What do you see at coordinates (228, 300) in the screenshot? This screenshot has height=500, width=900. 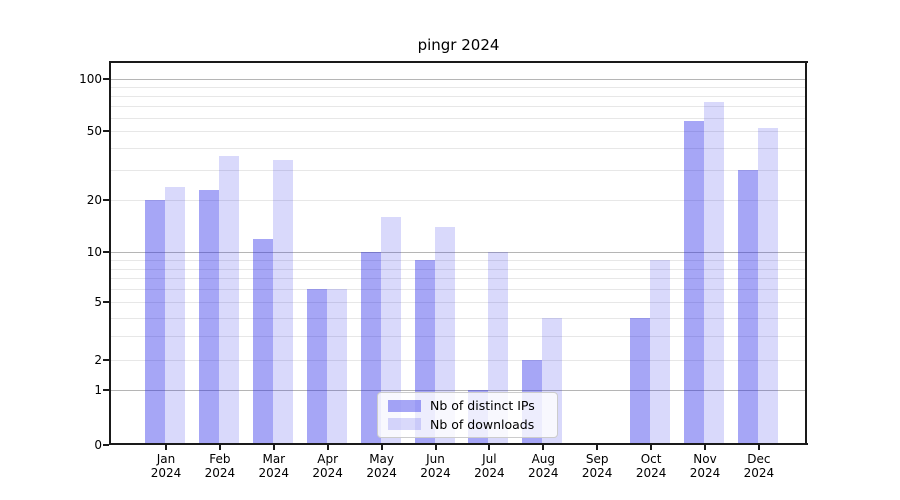 I see `bar-downloads-feb` at bounding box center [228, 300].